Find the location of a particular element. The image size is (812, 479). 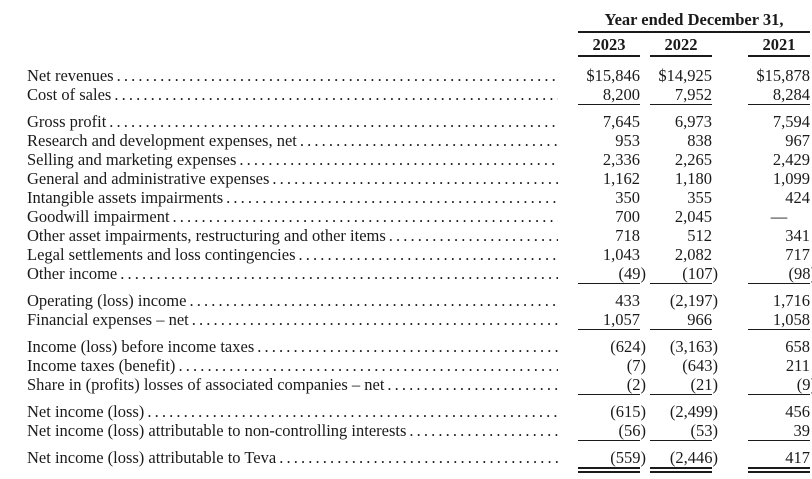

row-label: Other income is located at coordinates (72, 273).